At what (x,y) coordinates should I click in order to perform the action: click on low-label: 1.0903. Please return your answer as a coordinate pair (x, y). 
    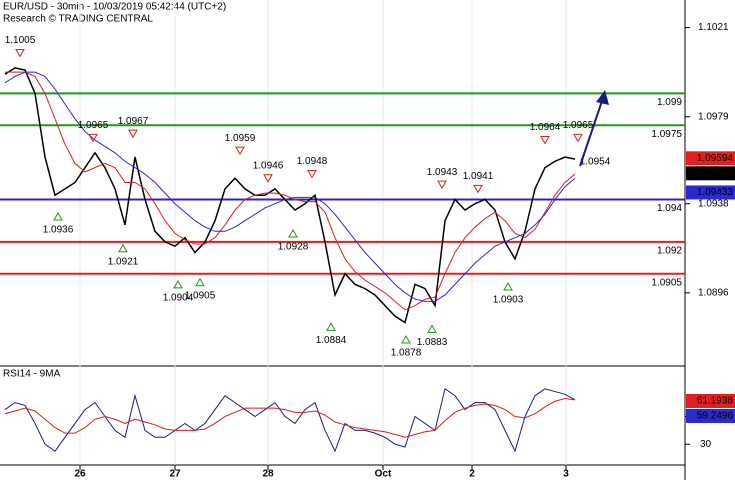
    Looking at the image, I should click on (508, 300).